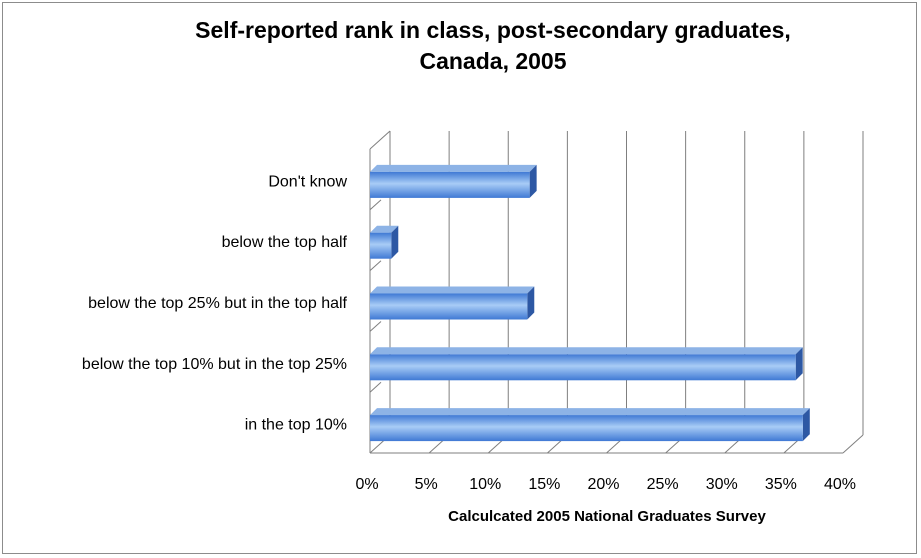  I want to click on x-tick-labels: 0% 5% 10% 15% 20% 25% 30% 35% 40%, so click(605, 484).